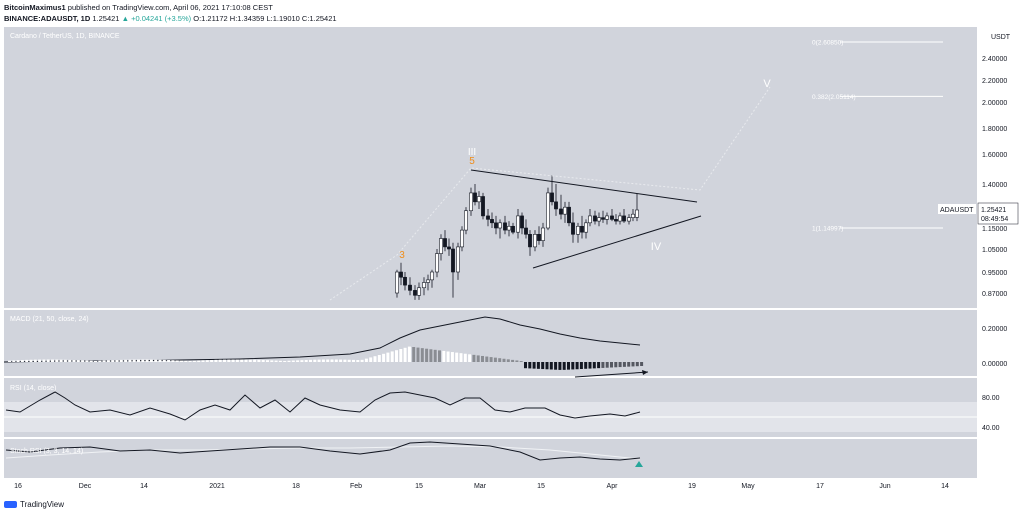  Describe the element at coordinates (323, 406) in the screenshot. I see `rsi-line` at that location.